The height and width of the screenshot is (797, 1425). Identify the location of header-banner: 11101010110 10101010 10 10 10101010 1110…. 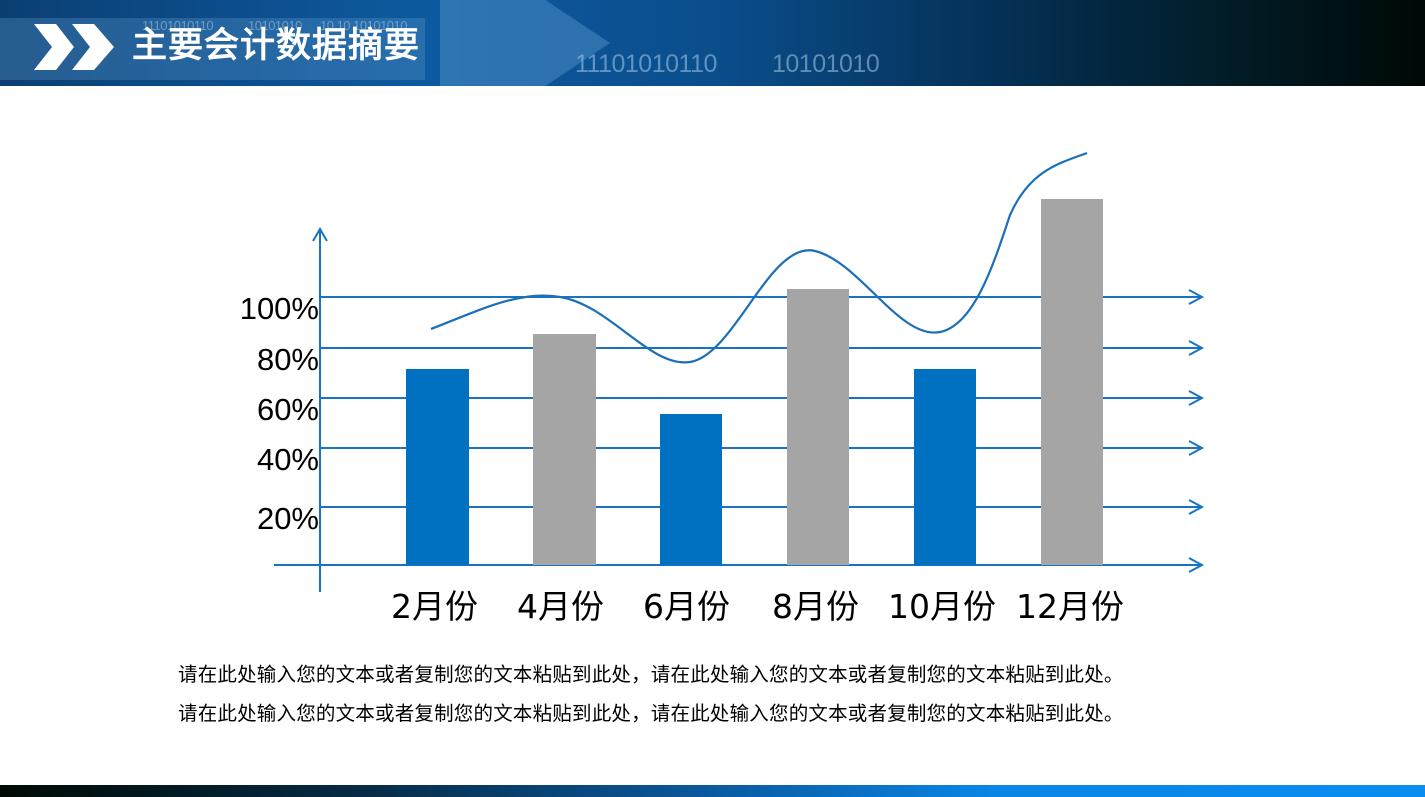
(712, 43).